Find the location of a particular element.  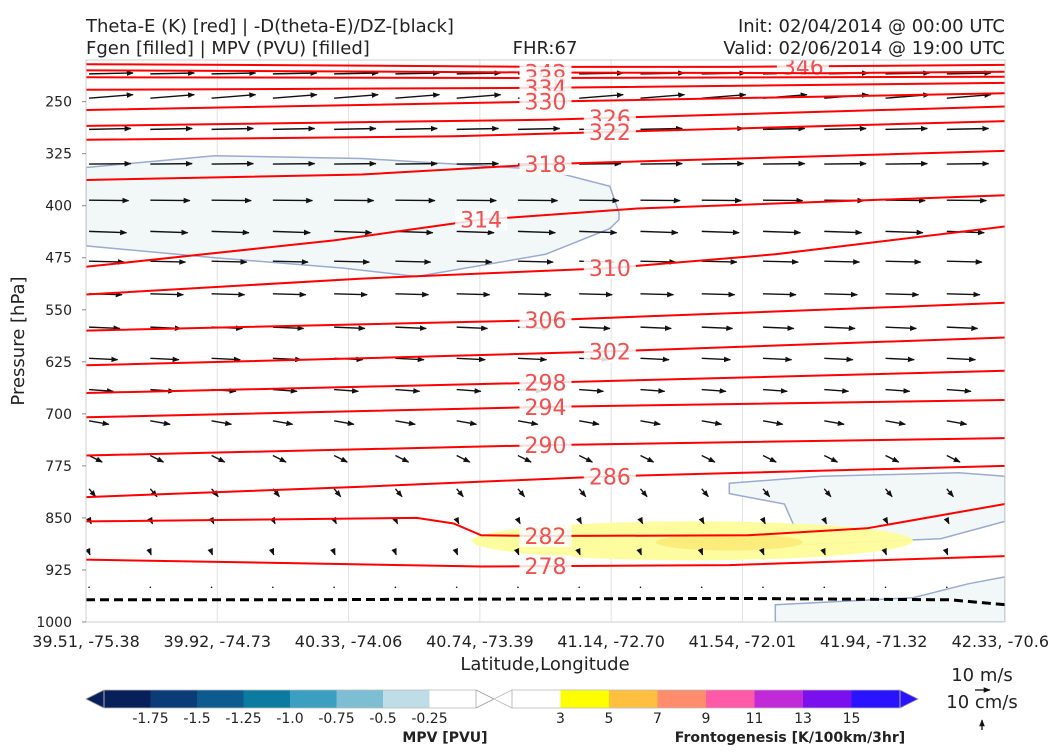

y-tick-label: 475 is located at coordinates (58, 259).